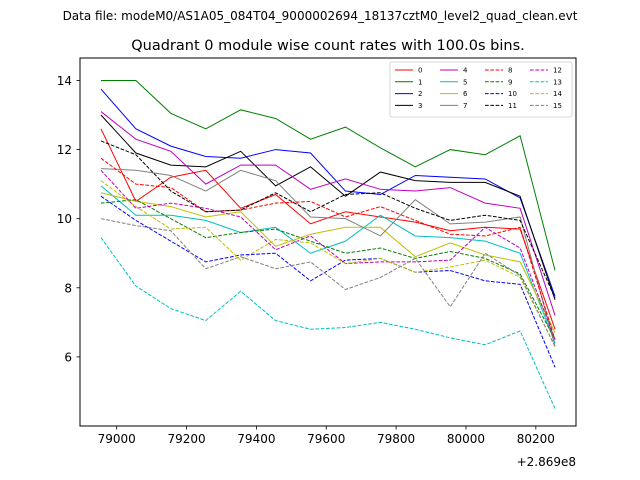 Image resolution: width=640 pixels, height=480 pixels. I want to click on x-tick-label: 79200, so click(186, 439).